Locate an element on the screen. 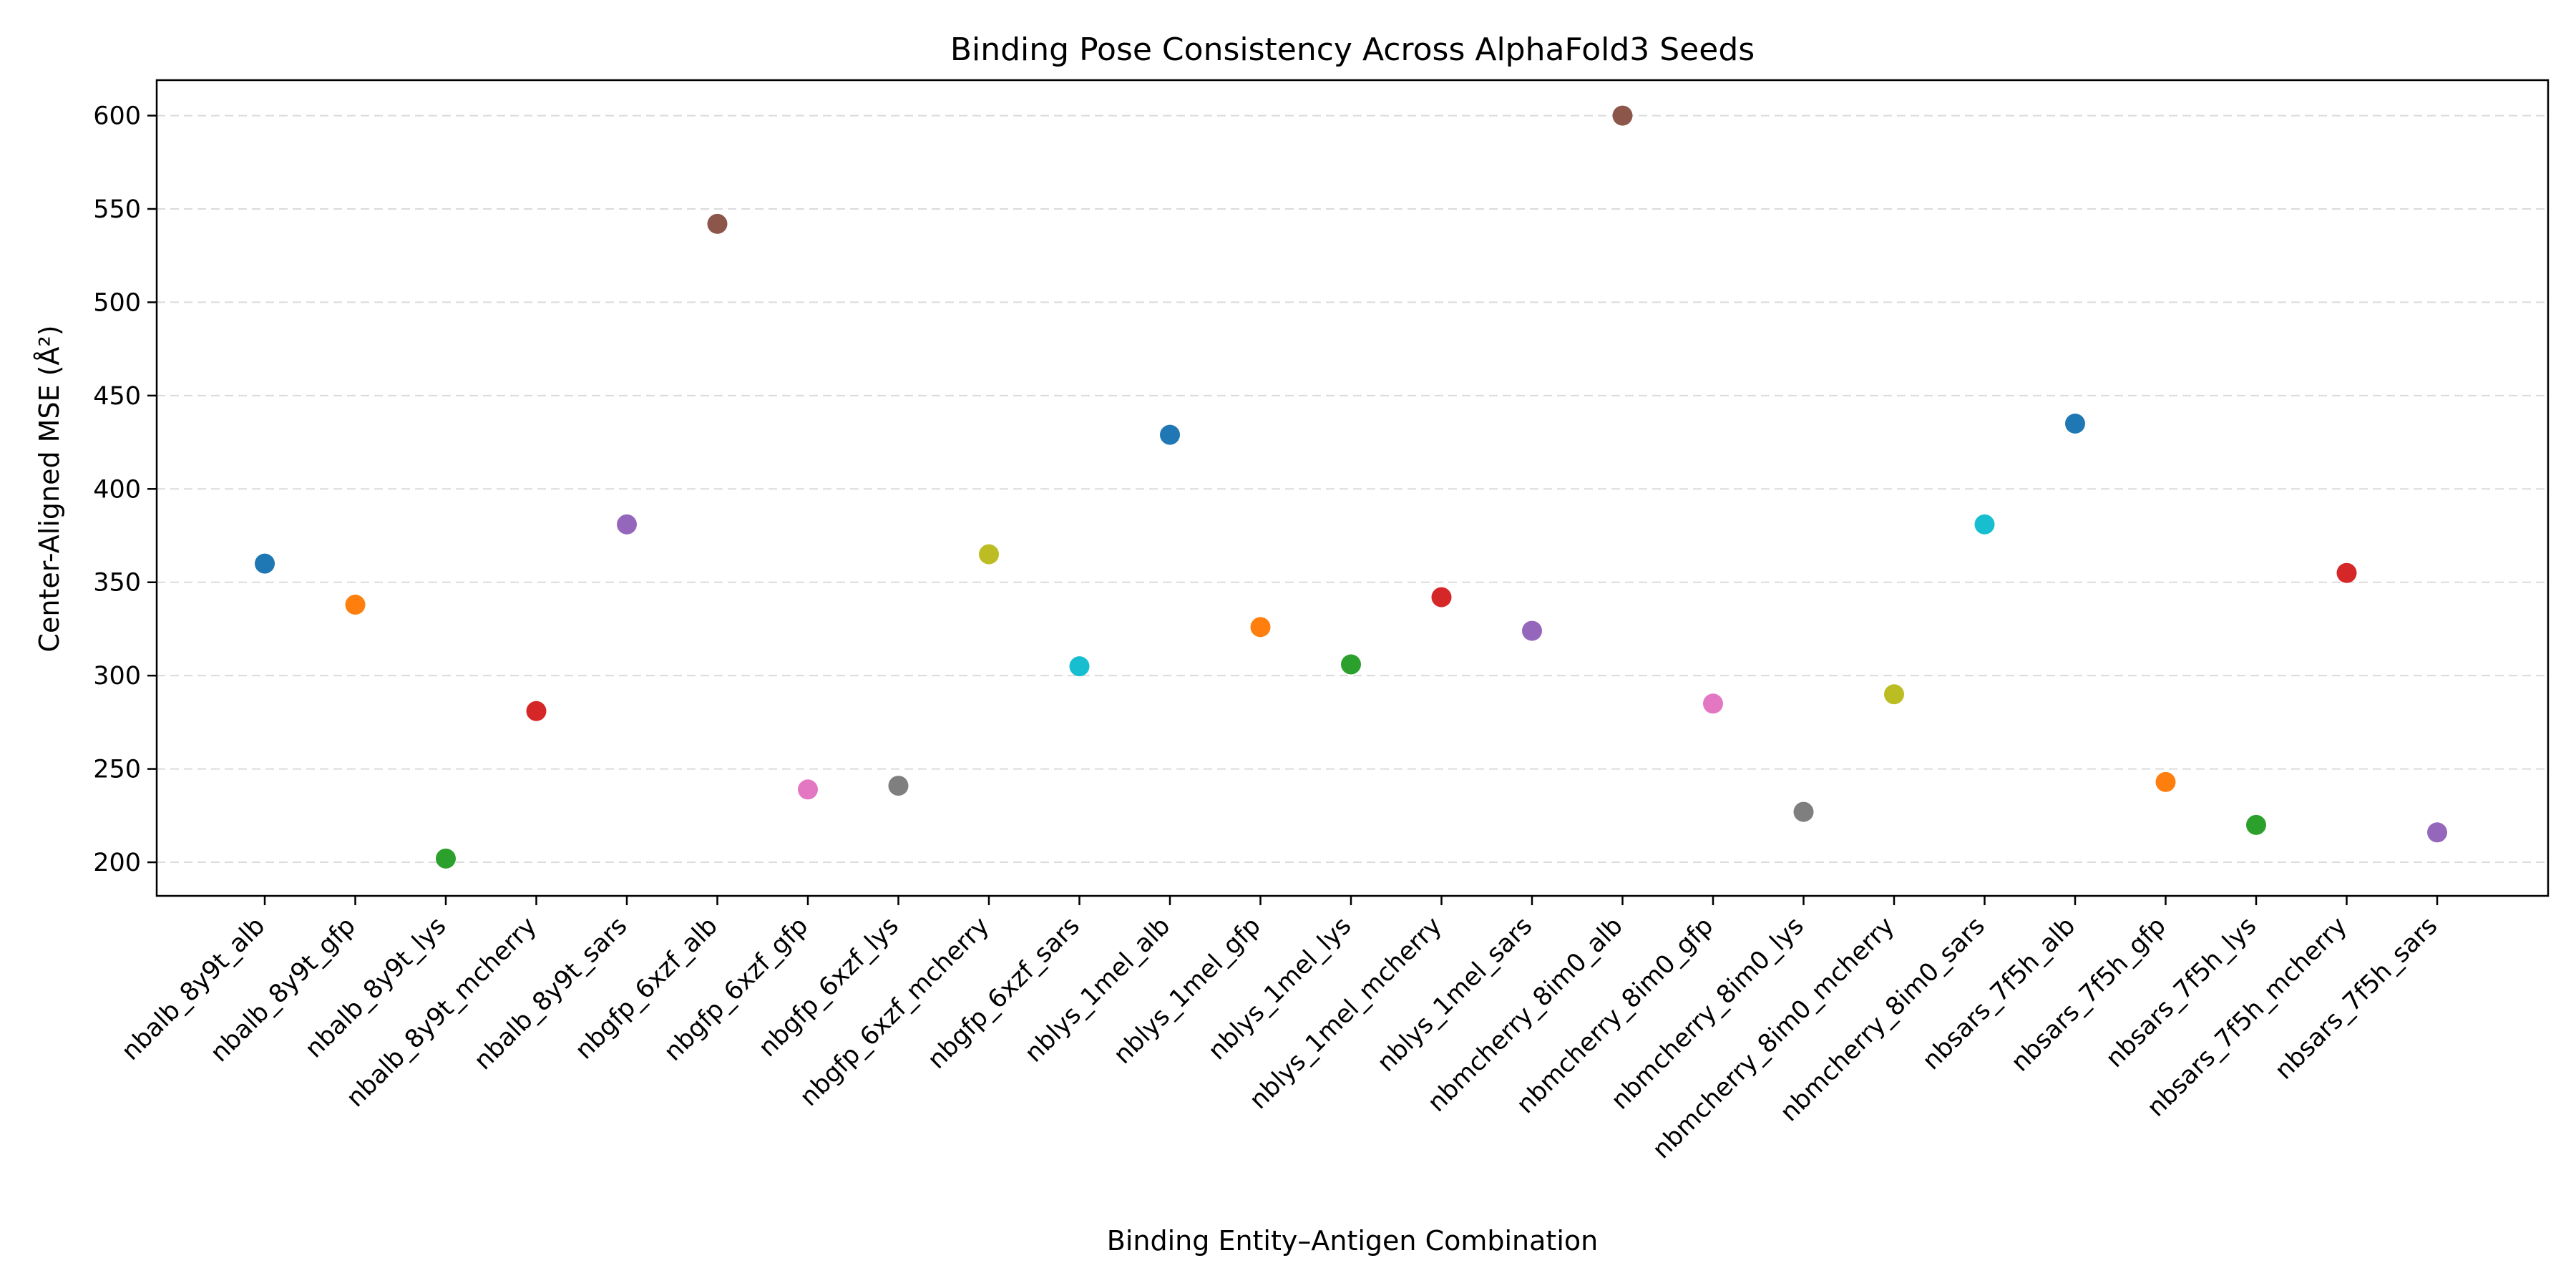  y-tick-label: 400 is located at coordinates (117, 489).